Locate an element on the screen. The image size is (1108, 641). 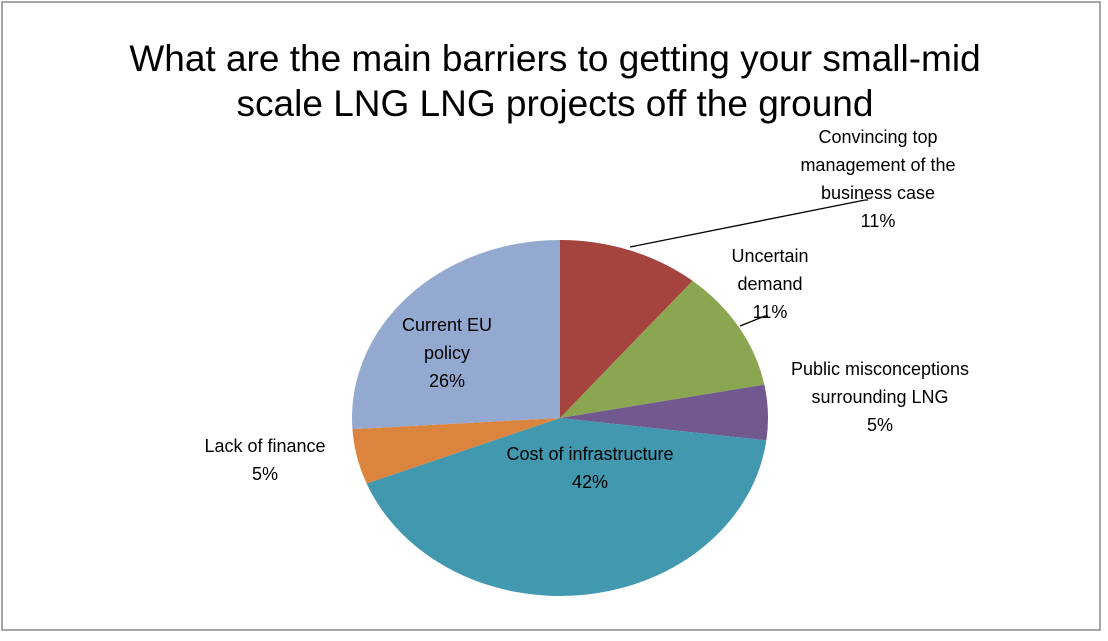
slice-label: Current EU policy 26% is located at coordinates (447, 353).